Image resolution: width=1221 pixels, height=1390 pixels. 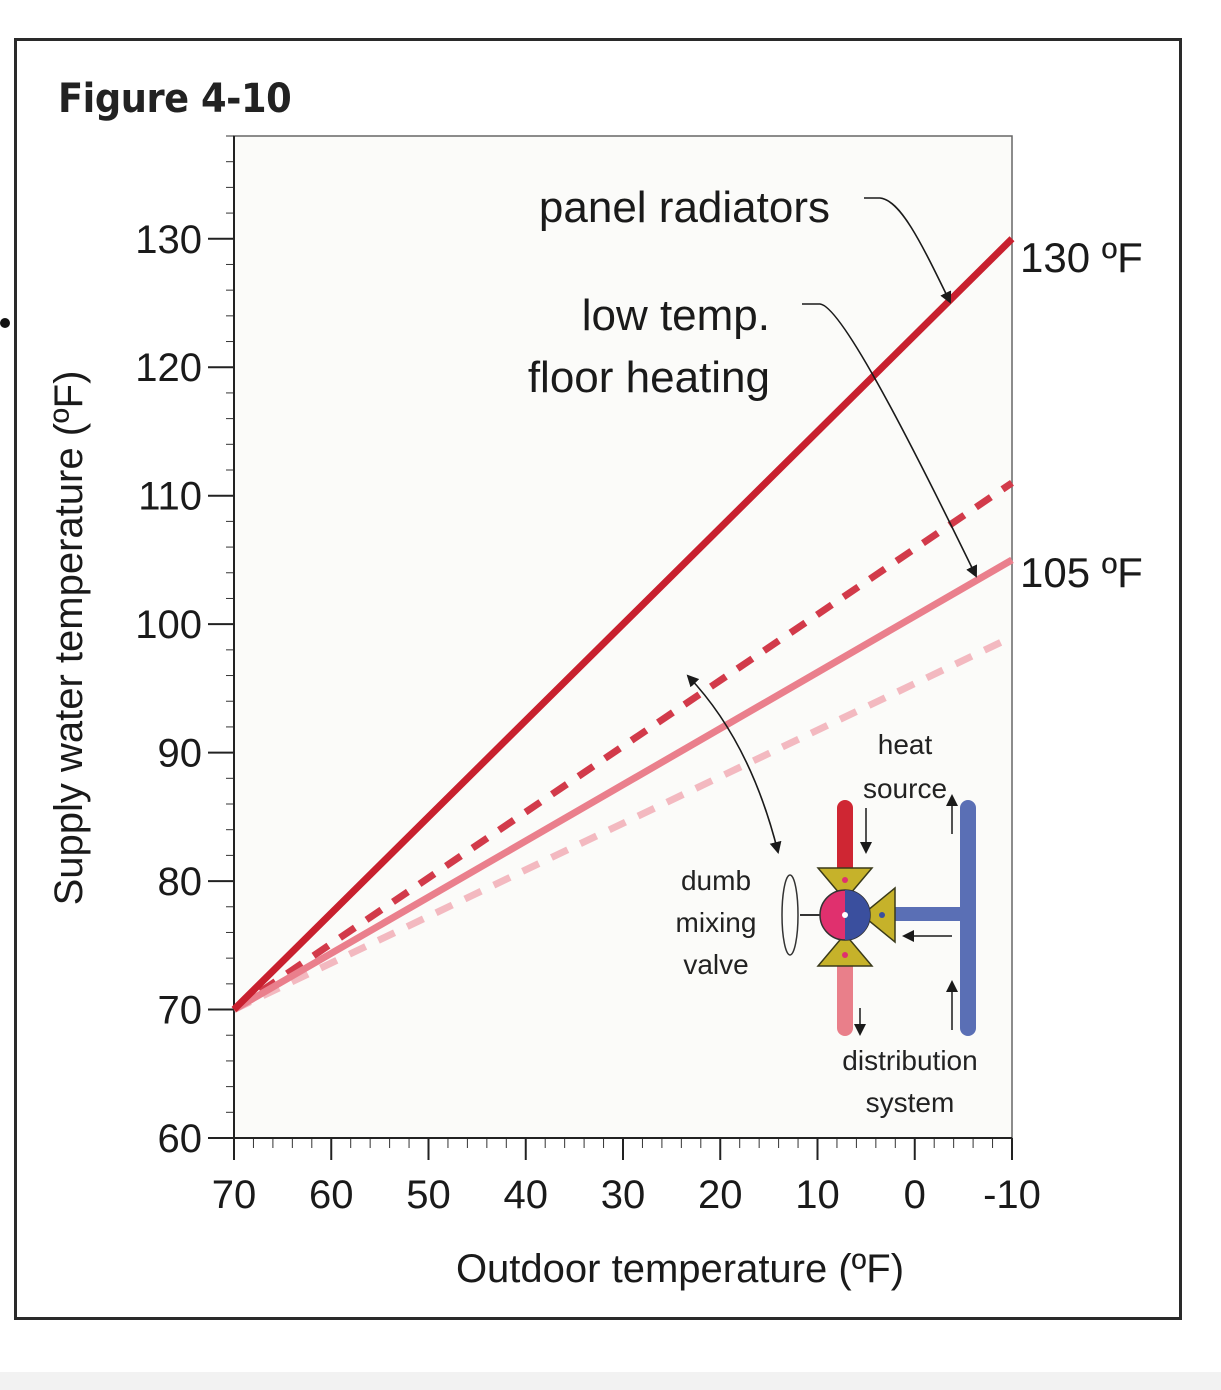 I want to click on x-tick-label: -10, so click(x=1012, y=1195).